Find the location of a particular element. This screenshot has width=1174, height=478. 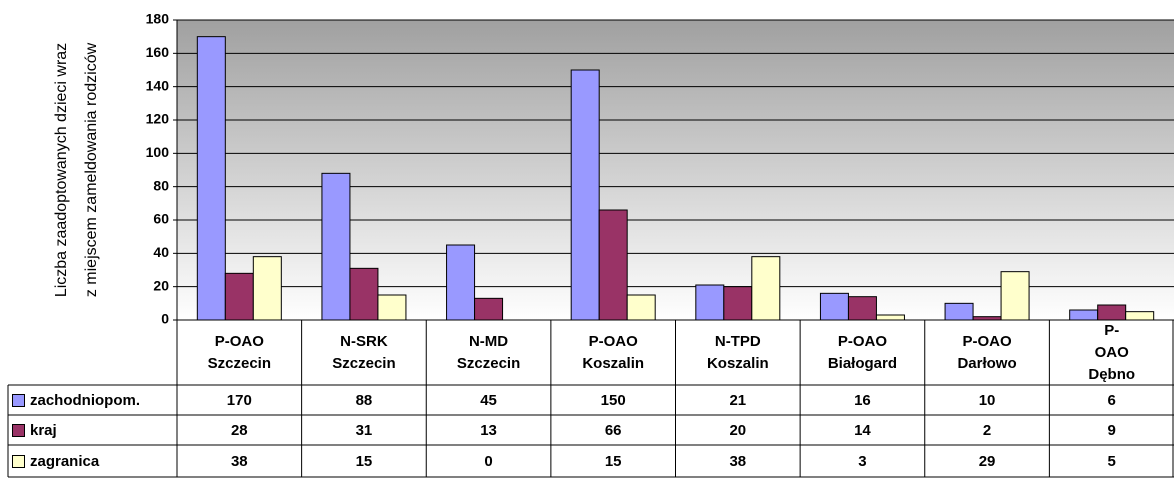

table-value-text: 66 is located at coordinates (613, 430).